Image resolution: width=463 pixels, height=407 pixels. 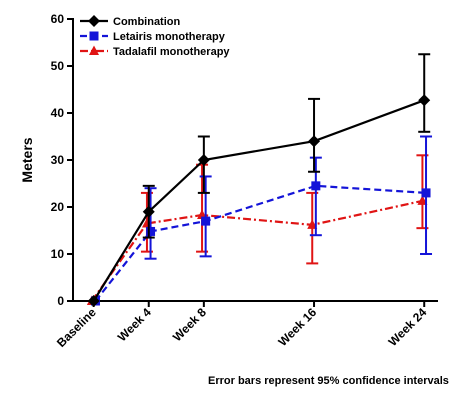 What do you see at coordinates (60, 301) in the screenshot?
I see `y-tick-label: 0` at bounding box center [60, 301].